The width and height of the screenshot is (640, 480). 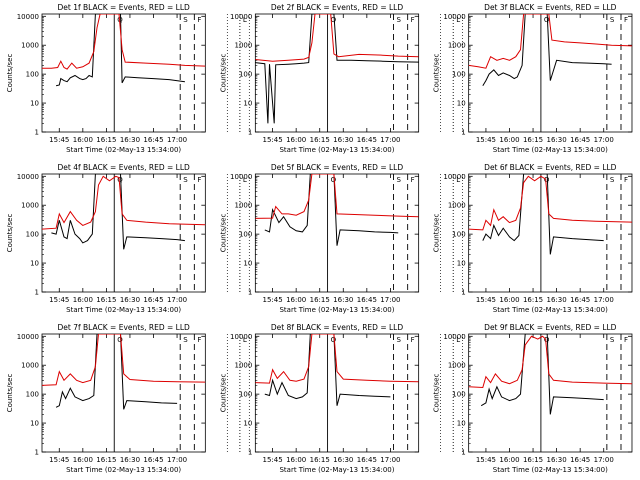 I want to click on panel-title: Det 9f BLACK = Events, RED = LLD, so click(x=550, y=327).